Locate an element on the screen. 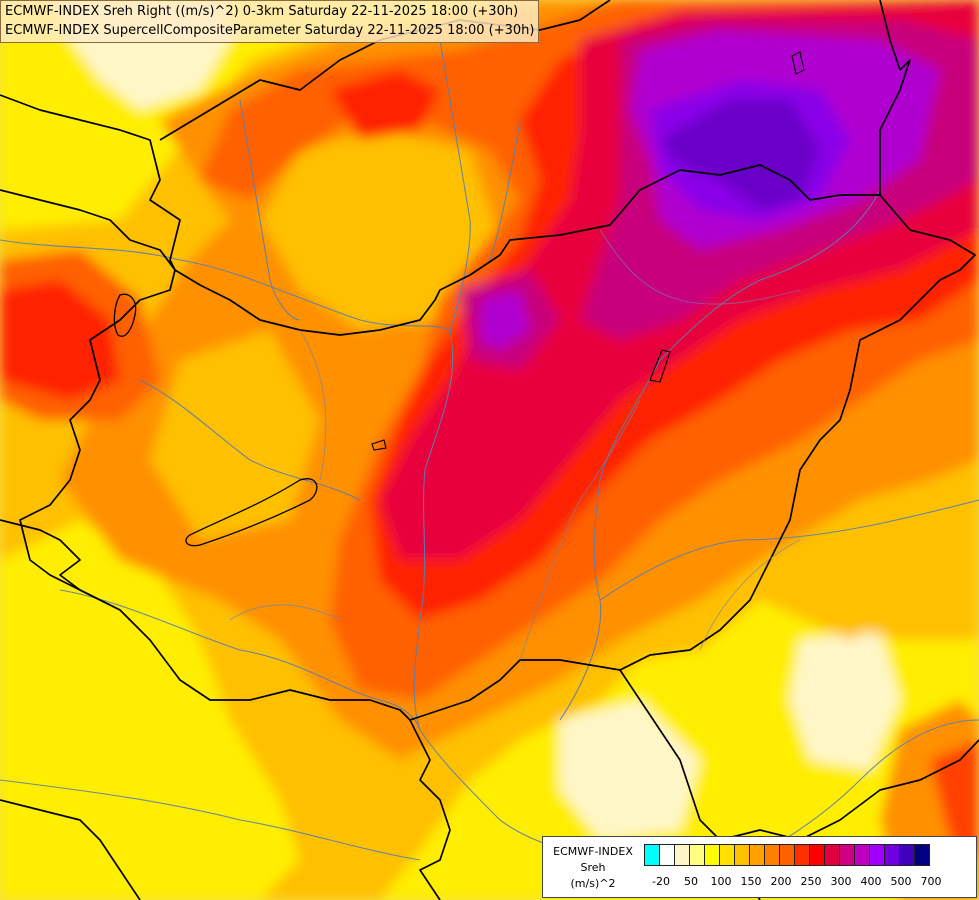 The width and height of the screenshot is (979, 900). field-yellow-west is located at coordinates (150, 710).